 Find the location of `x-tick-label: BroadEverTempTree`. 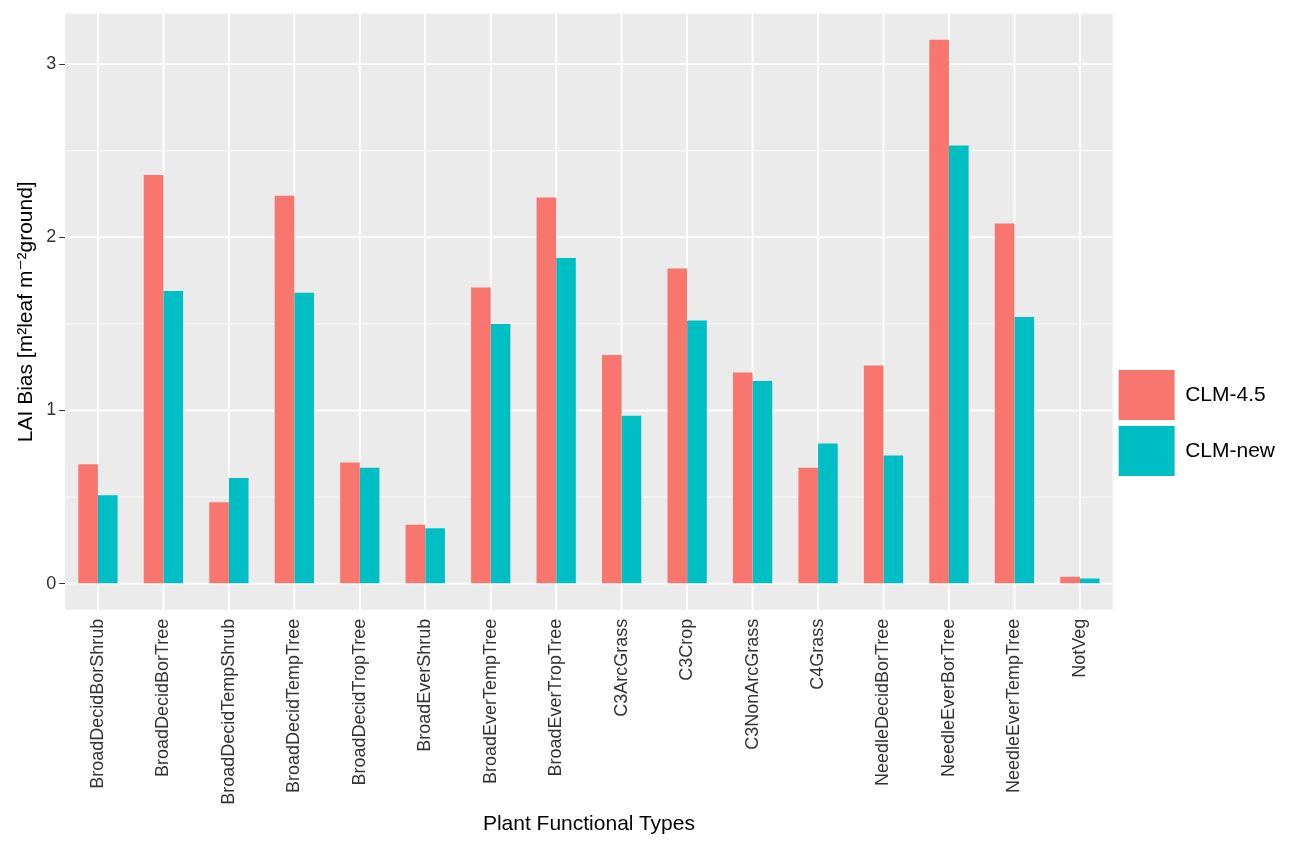

x-tick-label: BroadEverTempTree is located at coordinates (489, 701).